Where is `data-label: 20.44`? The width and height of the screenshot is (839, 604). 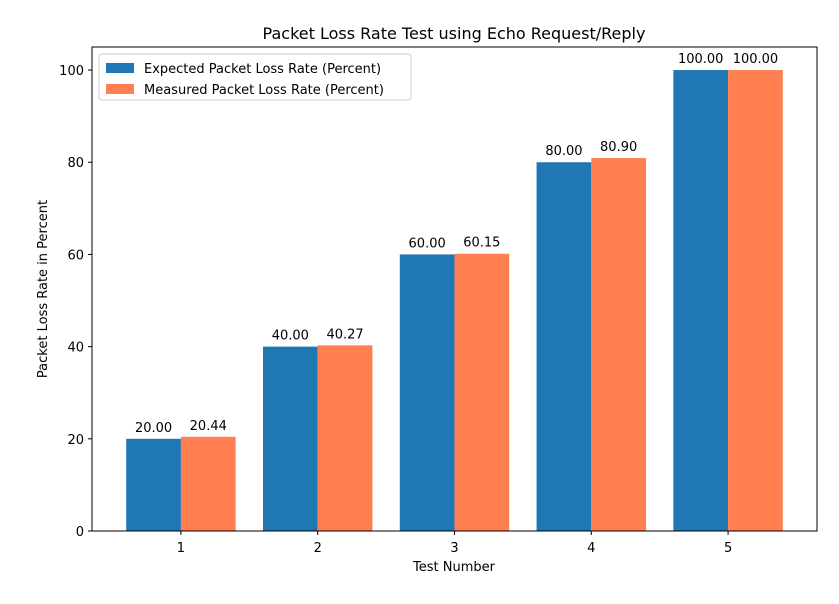
data-label: 20.44 is located at coordinates (208, 426).